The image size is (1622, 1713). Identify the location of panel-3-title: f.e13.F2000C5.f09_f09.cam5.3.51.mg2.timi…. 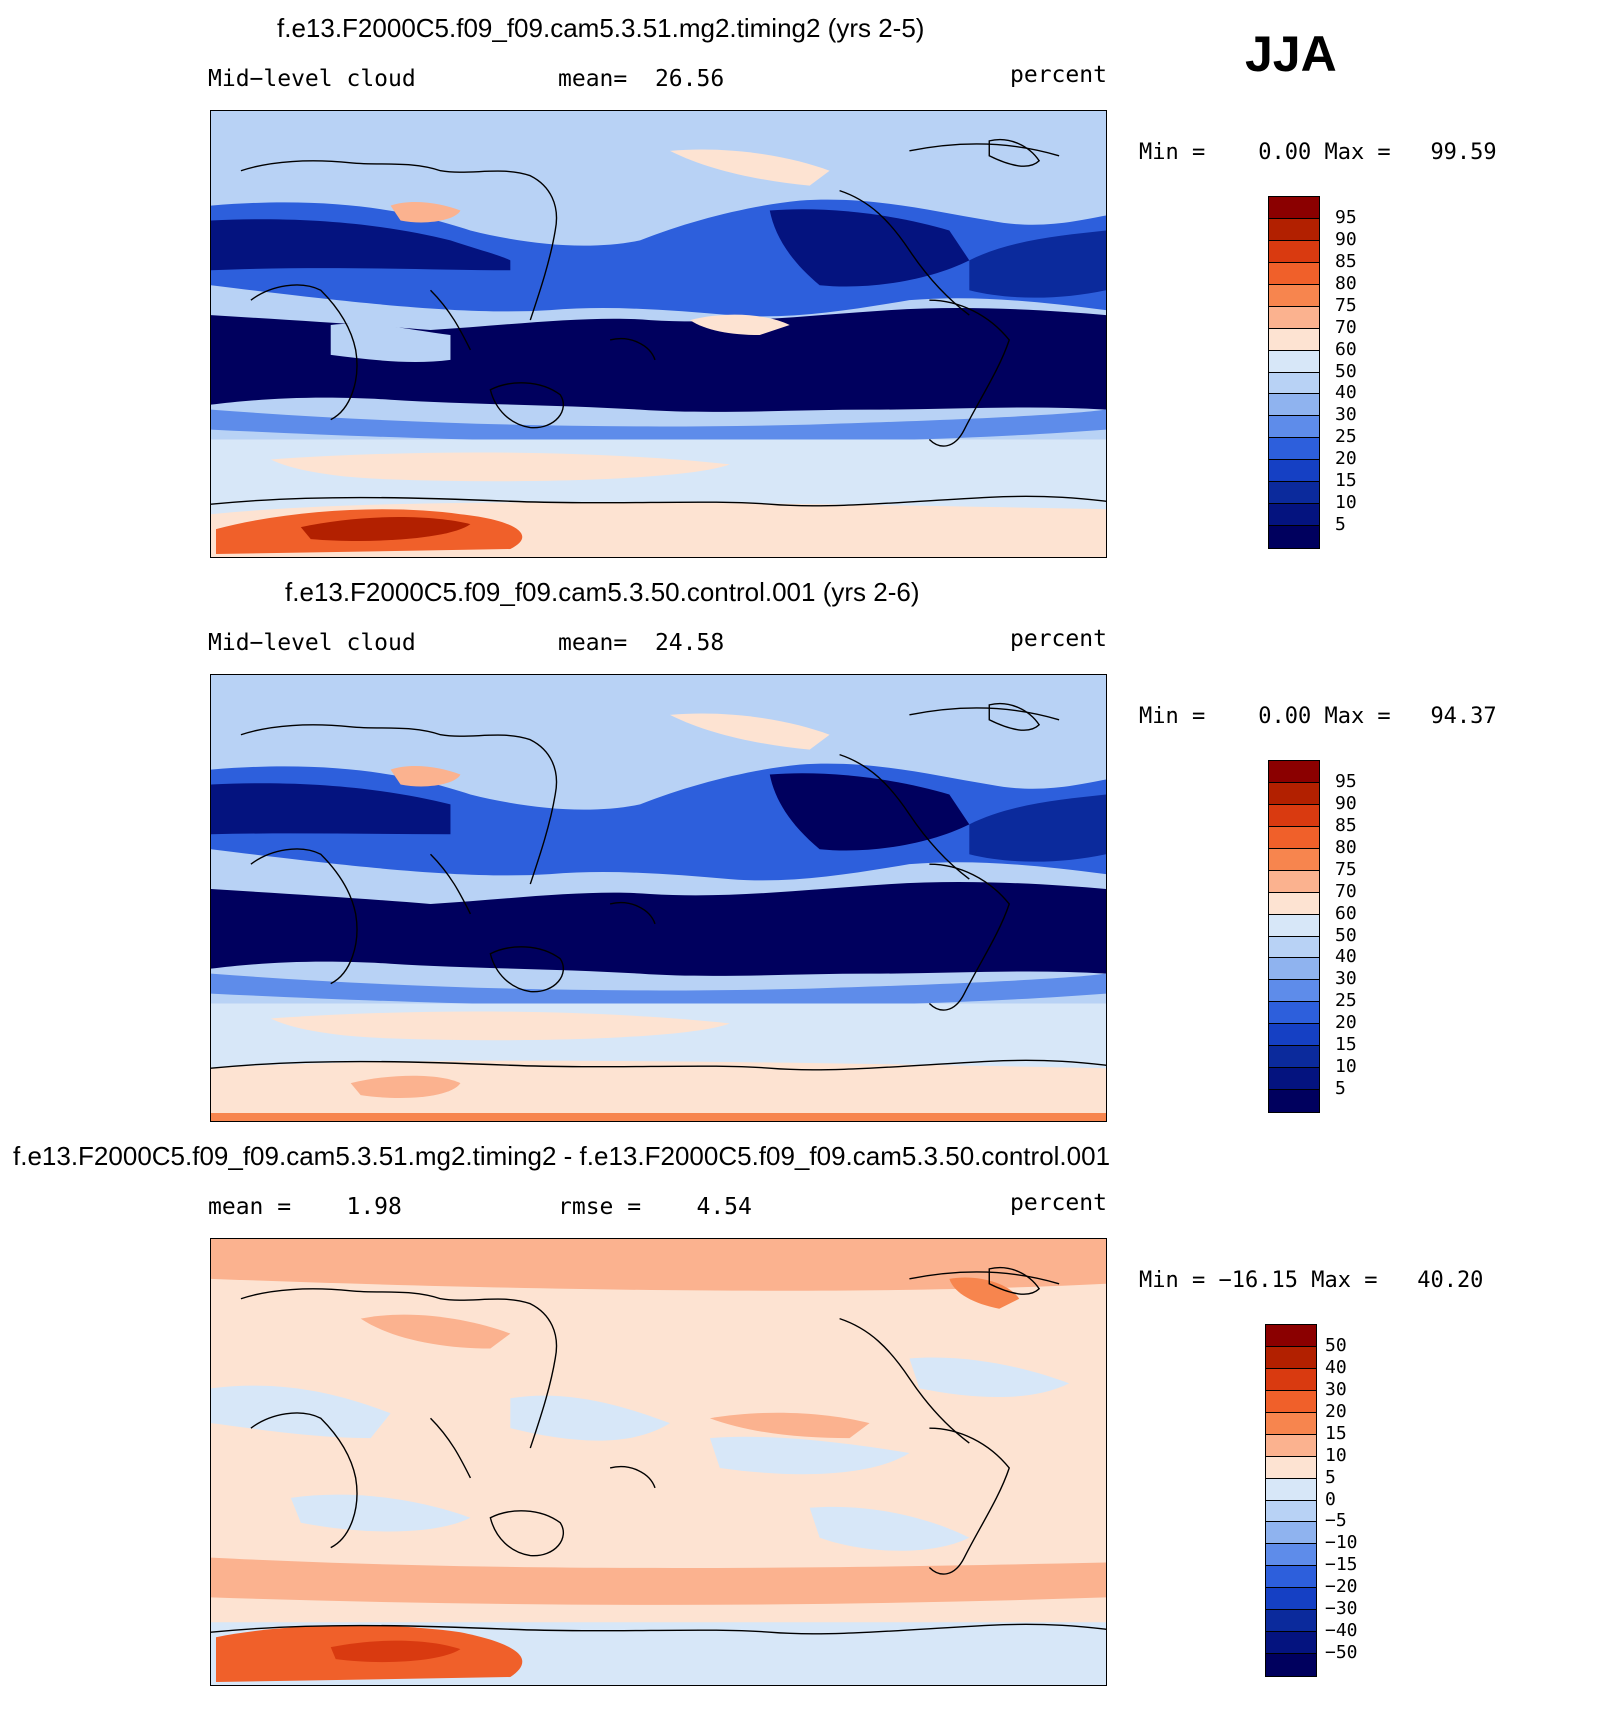
(562, 1156).